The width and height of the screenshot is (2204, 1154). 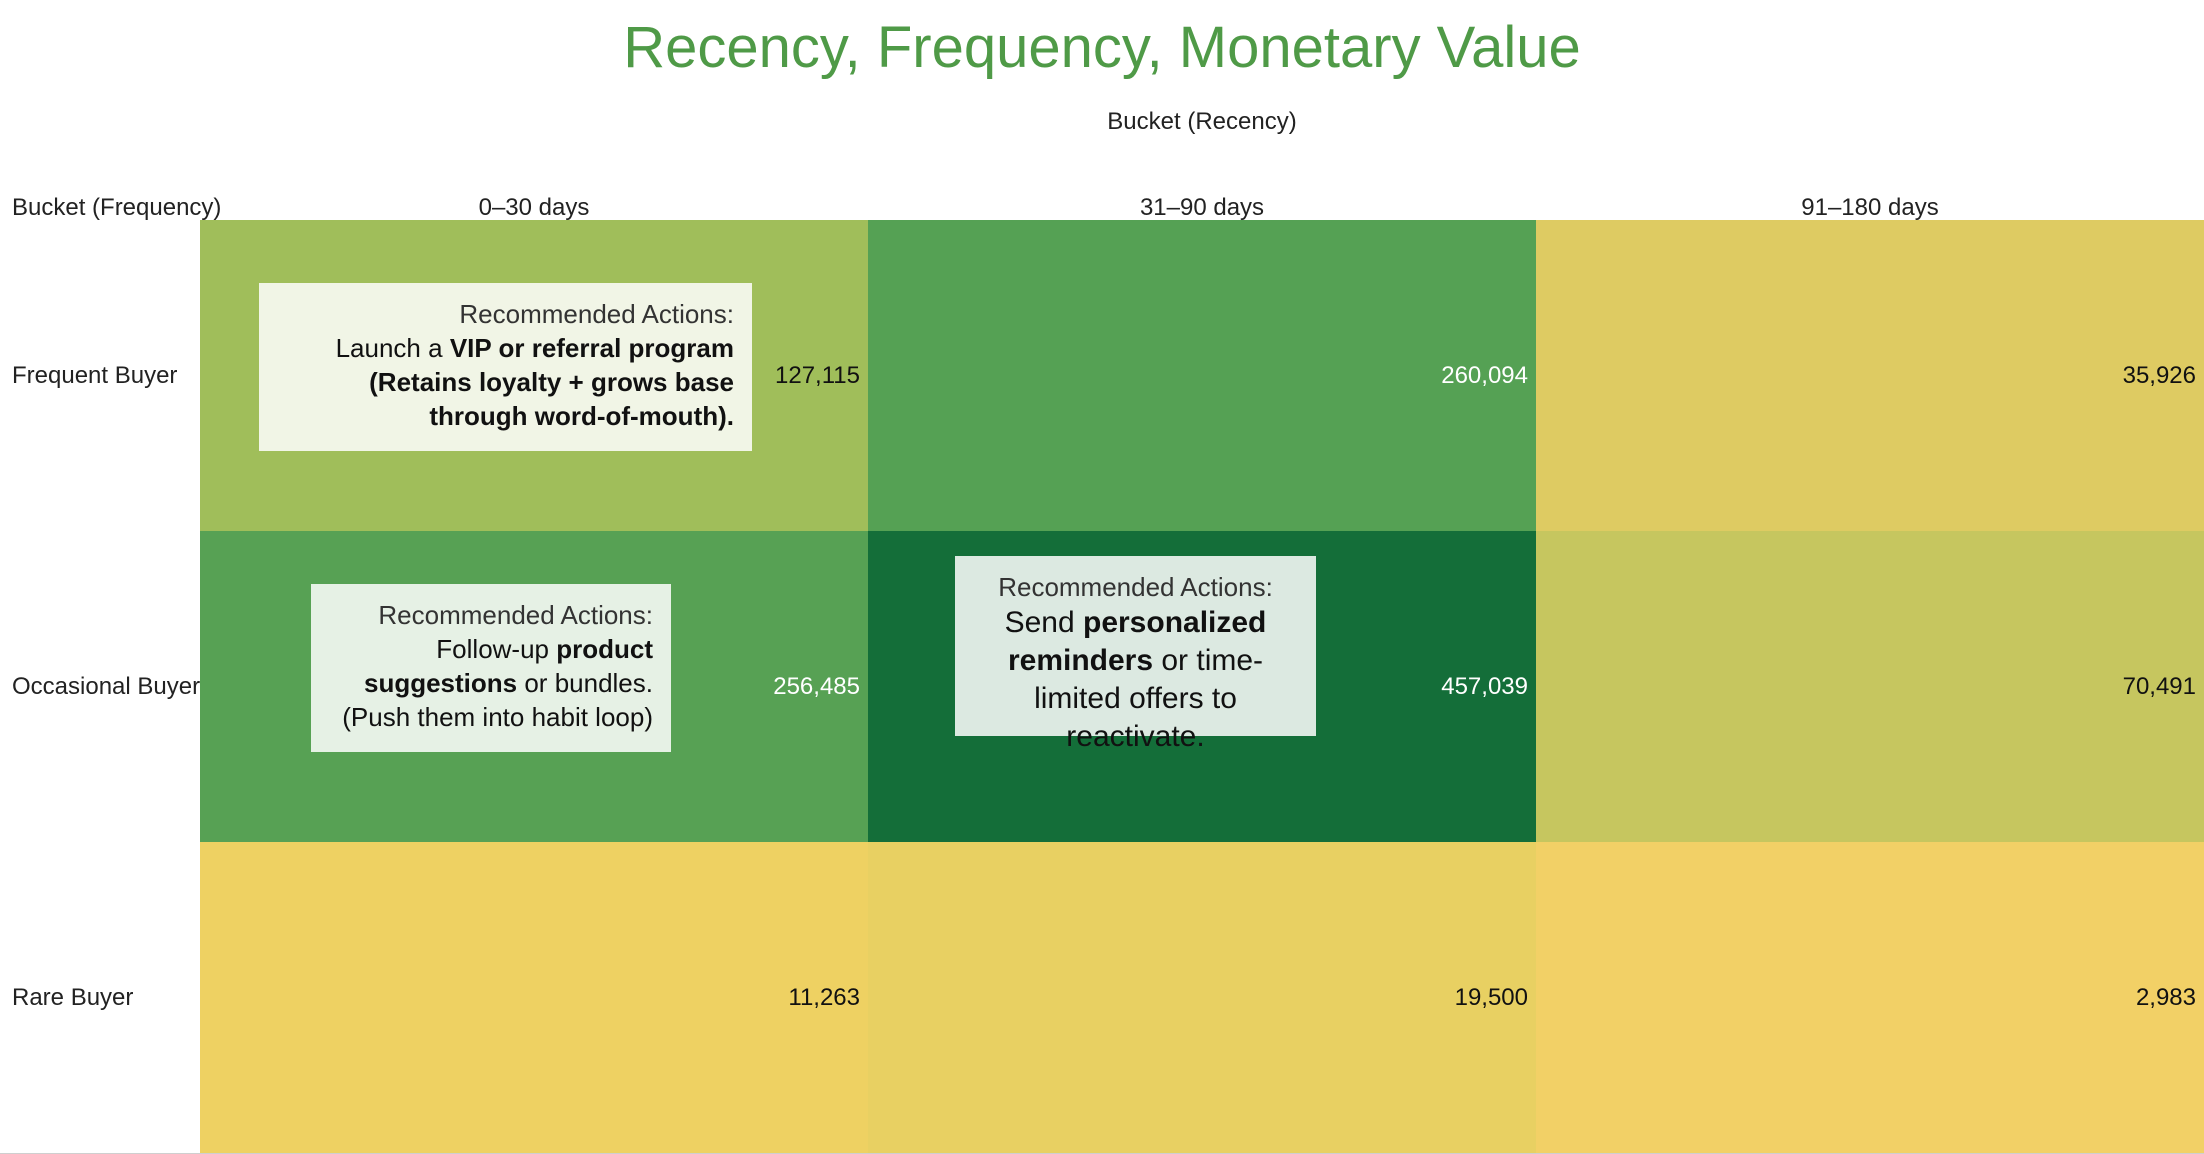 What do you see at coordinates (1491, 997) in the screenshot?
I see `cell-value-label: 19,500` at bounding box center [1491, 997].